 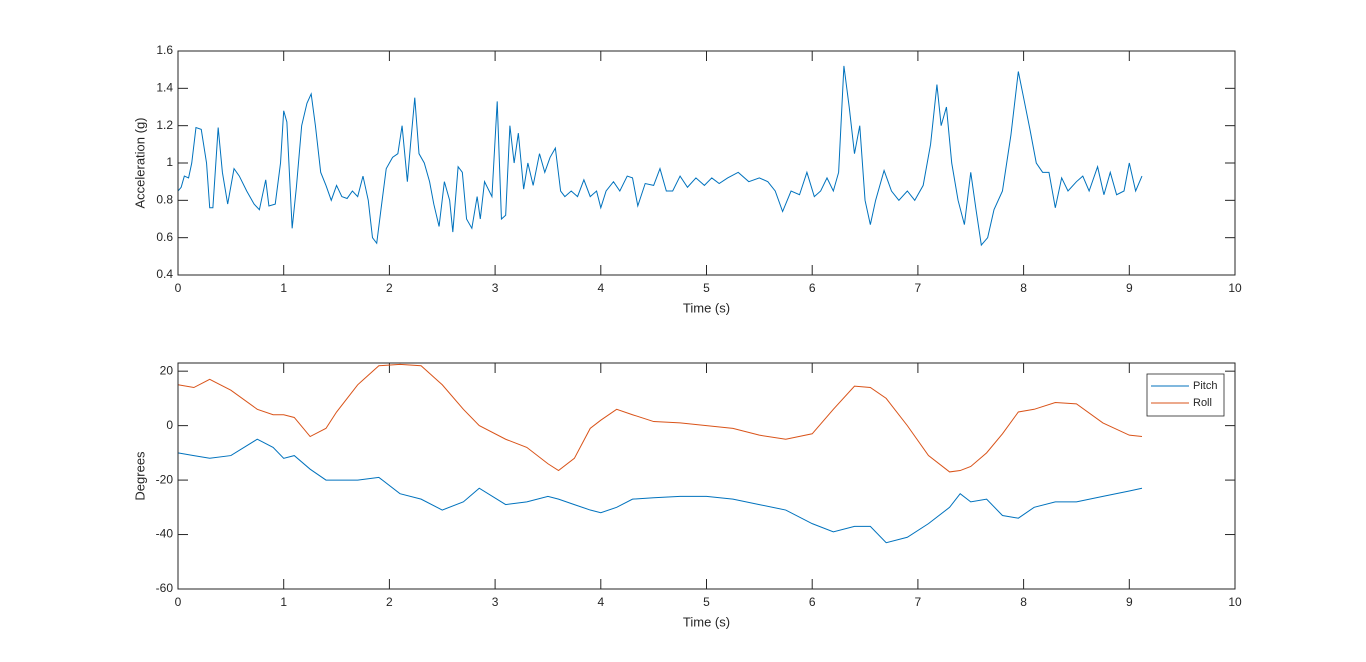 What do you see at coordinates (165, 534) in the screenshot?
I see `y-tick-label: -40` at bounding box center [165, 534].